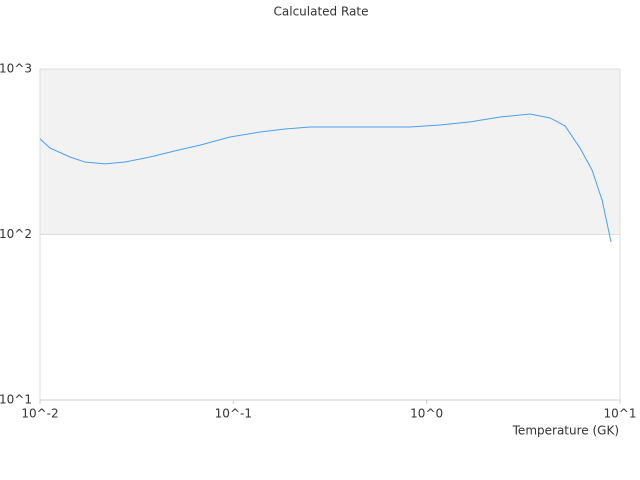 The image size is (640, 480). What do you see at coordinates (233, 414) in the screenshot?
I see `x-tick-label: 10^-1` at bounding box center [233, 414].